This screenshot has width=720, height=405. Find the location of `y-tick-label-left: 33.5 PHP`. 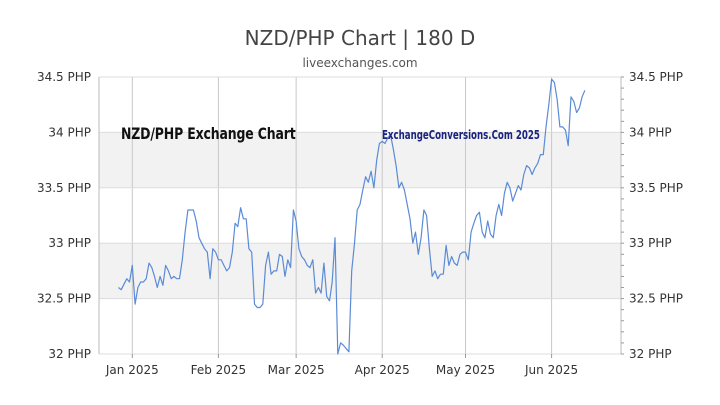

y-tick-label-left: 33.5 PHP is located at coordinates (64, 188).